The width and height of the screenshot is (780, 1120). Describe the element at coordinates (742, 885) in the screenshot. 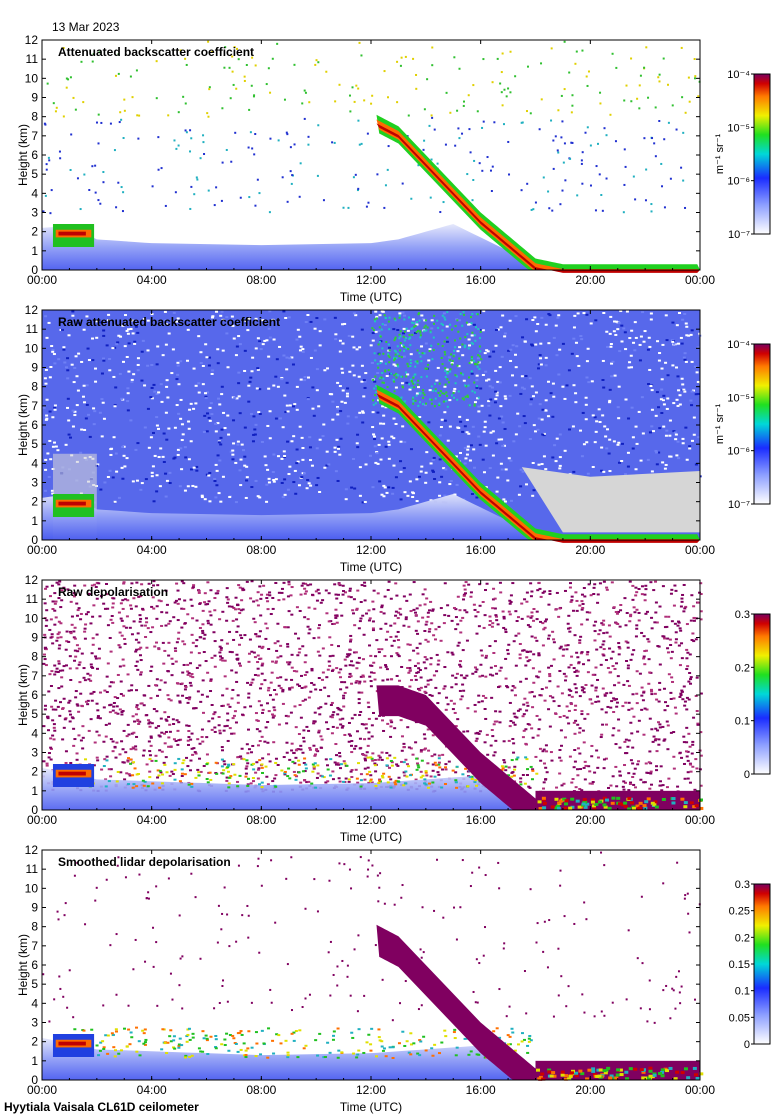

I see `colorbar-tick-label: 0.3` at that location.